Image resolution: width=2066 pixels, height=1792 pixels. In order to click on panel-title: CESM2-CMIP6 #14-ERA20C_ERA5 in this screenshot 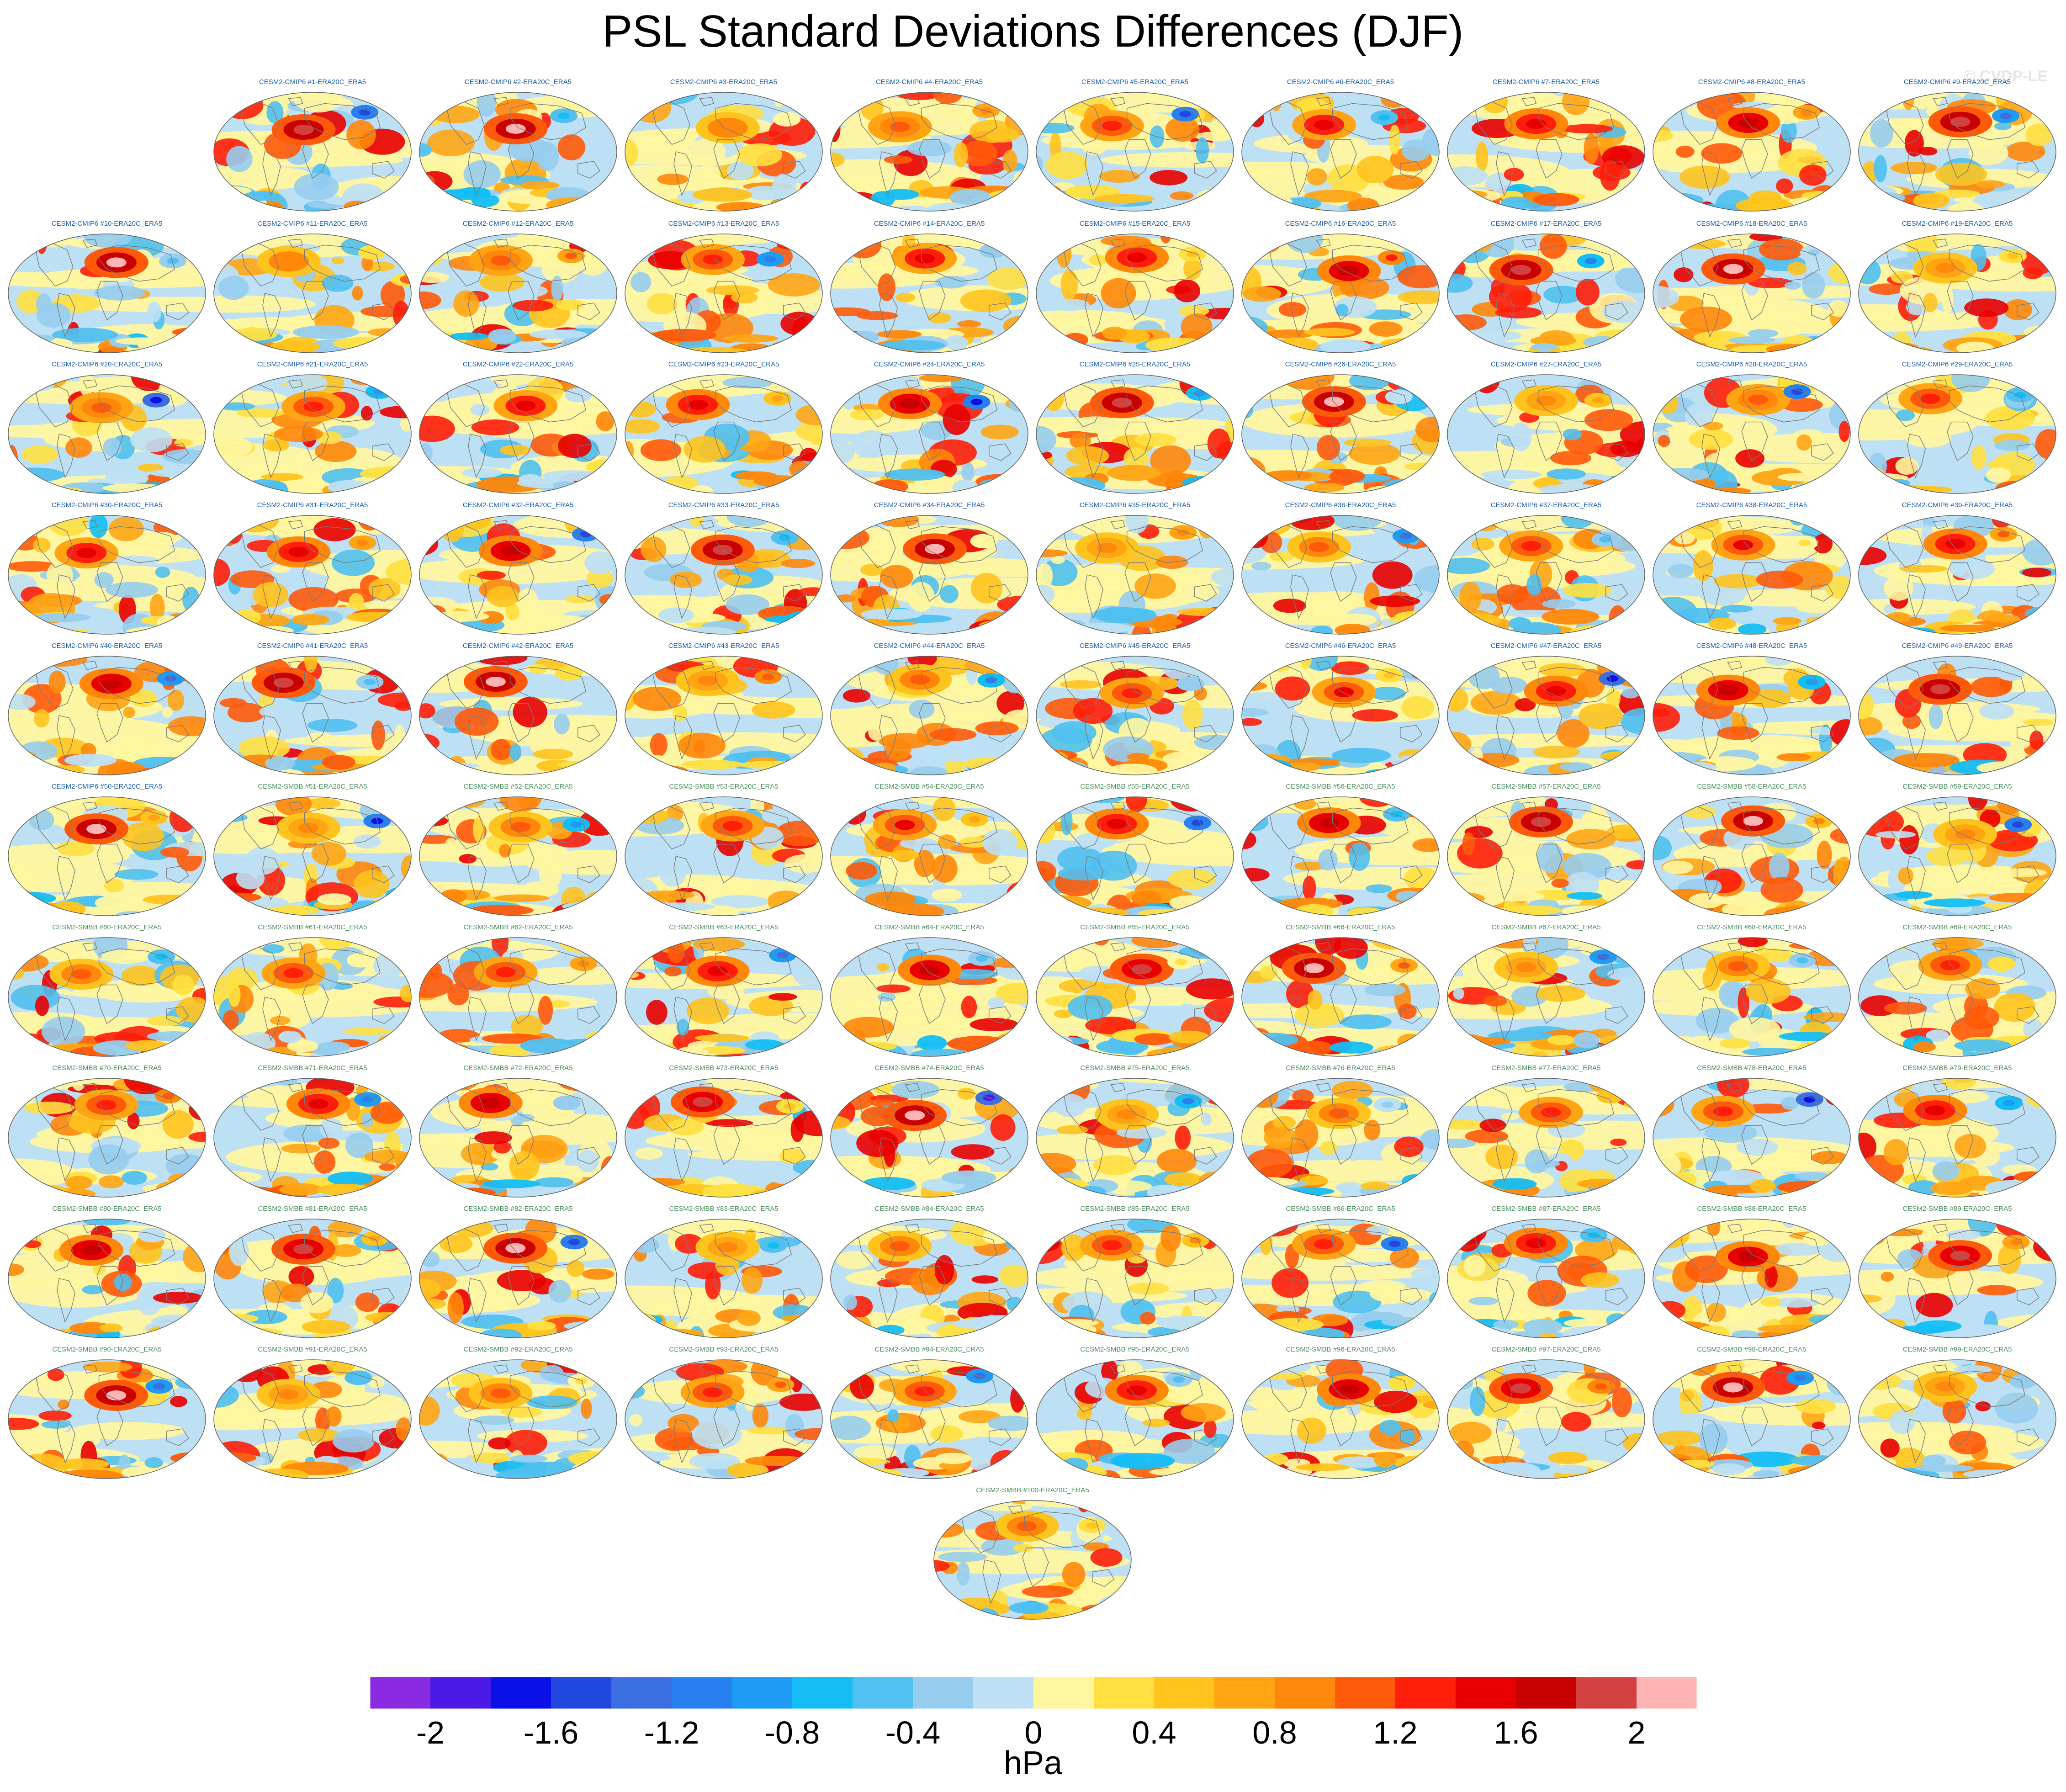, I will do `click(929, 224)`.